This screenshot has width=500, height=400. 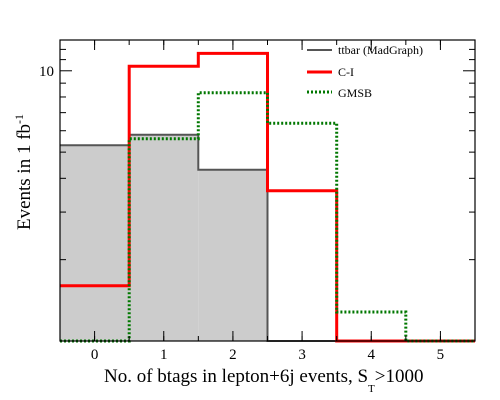 What do you see at coordinates (399, 376) in the screenshot?
I see `x-axis-label-suffix: >1000` at bounding box center [399, 376].